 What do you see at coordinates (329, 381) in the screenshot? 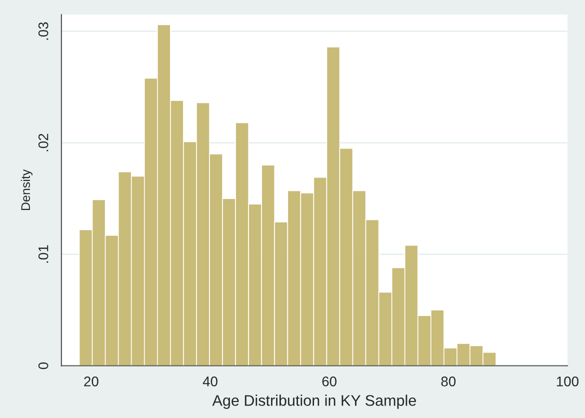
I see `x-tick-label: 60` at bounding box center [329, 381].